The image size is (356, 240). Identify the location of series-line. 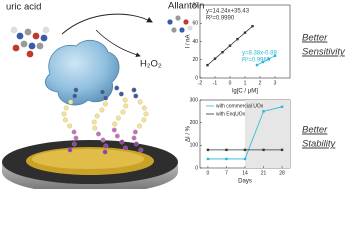
(266, 60).